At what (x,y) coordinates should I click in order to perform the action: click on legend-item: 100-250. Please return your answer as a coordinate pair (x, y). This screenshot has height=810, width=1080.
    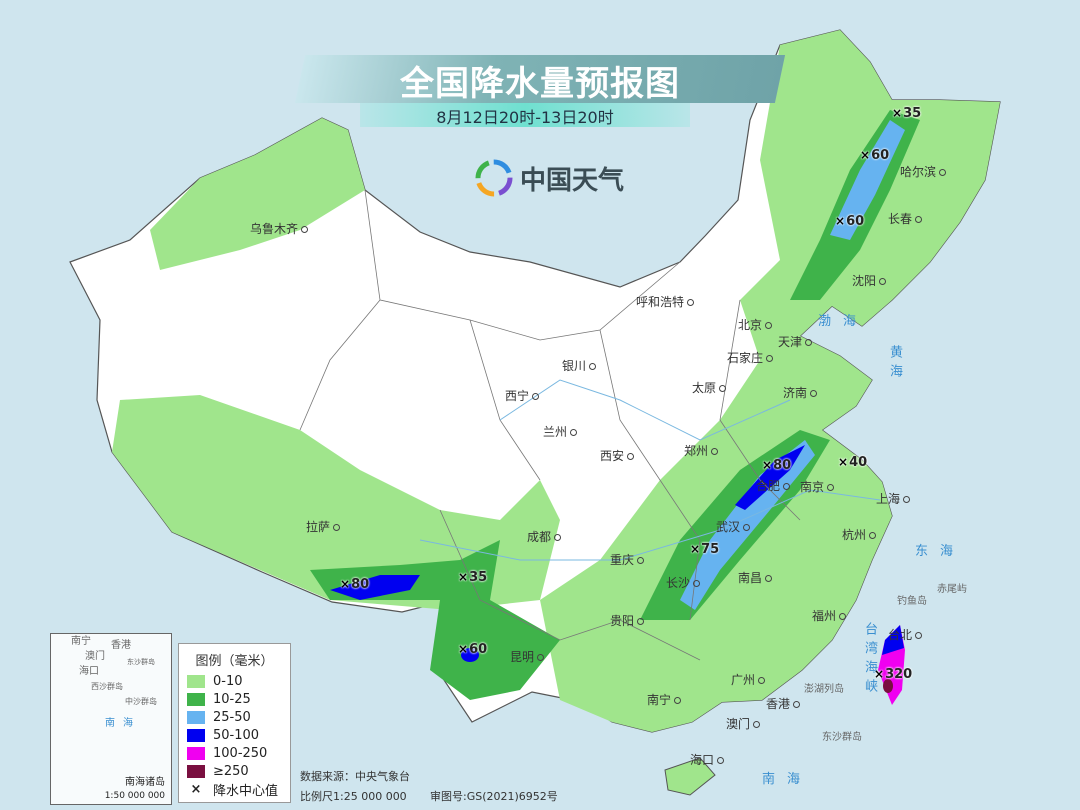
    Looking at the image, I should click on (234, 753).